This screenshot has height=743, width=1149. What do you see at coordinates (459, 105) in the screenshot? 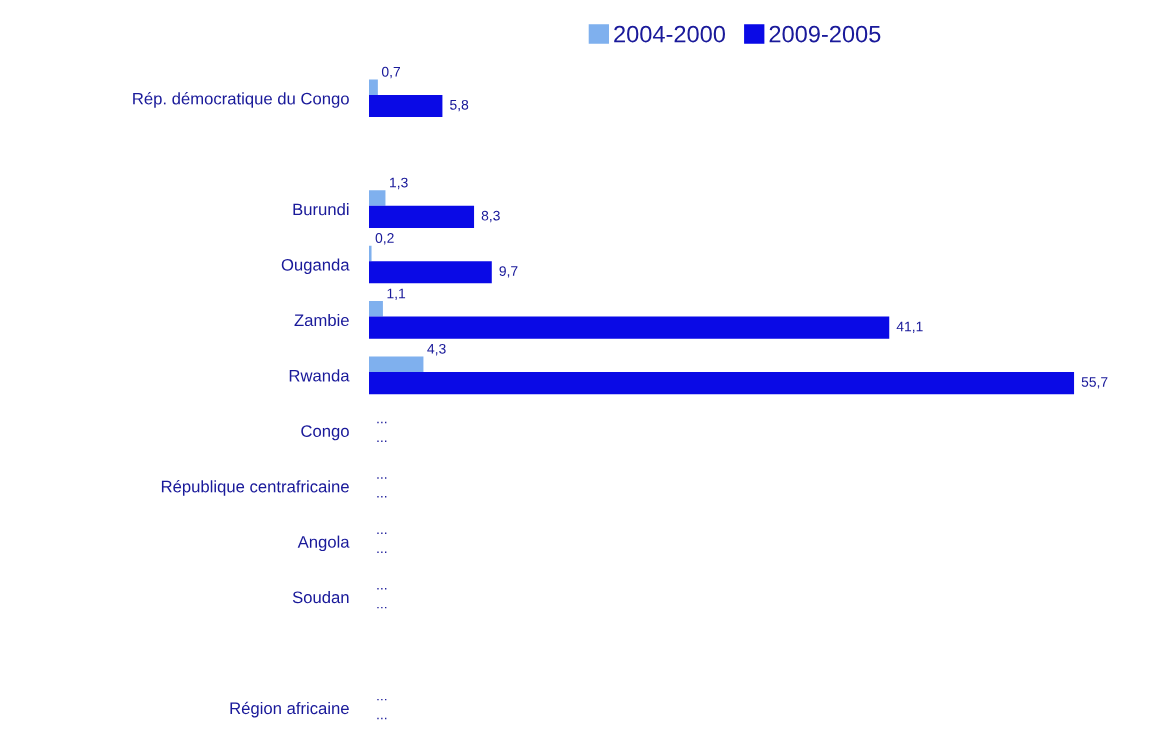
I see `data-label: 5,8` at bounding box center [459, 105].